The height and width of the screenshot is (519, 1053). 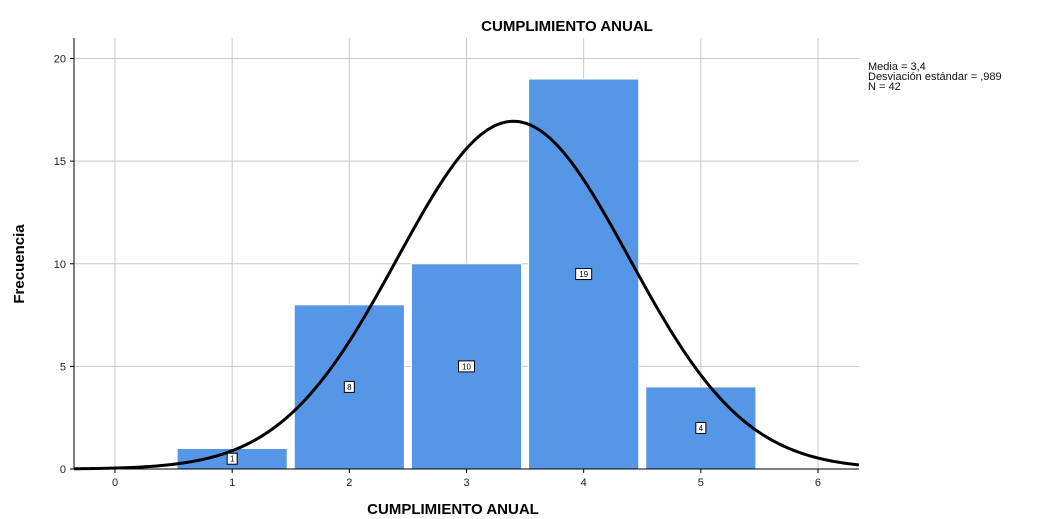 I want to click on data-label-2: 8, so click(x=349, y=386).